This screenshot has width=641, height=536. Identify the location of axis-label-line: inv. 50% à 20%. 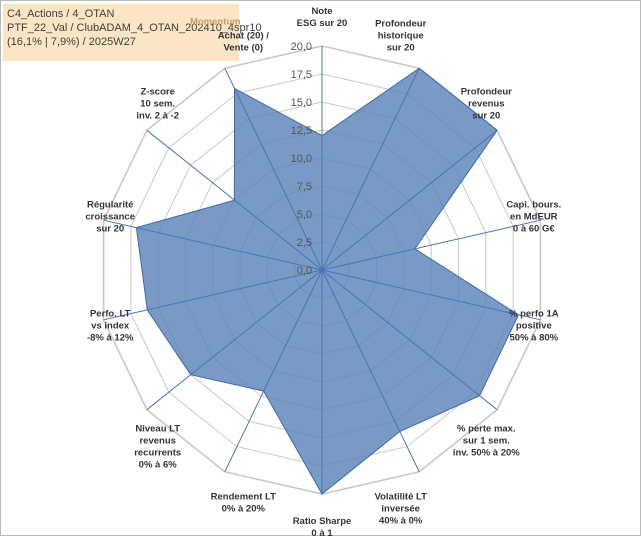
(486, 452).